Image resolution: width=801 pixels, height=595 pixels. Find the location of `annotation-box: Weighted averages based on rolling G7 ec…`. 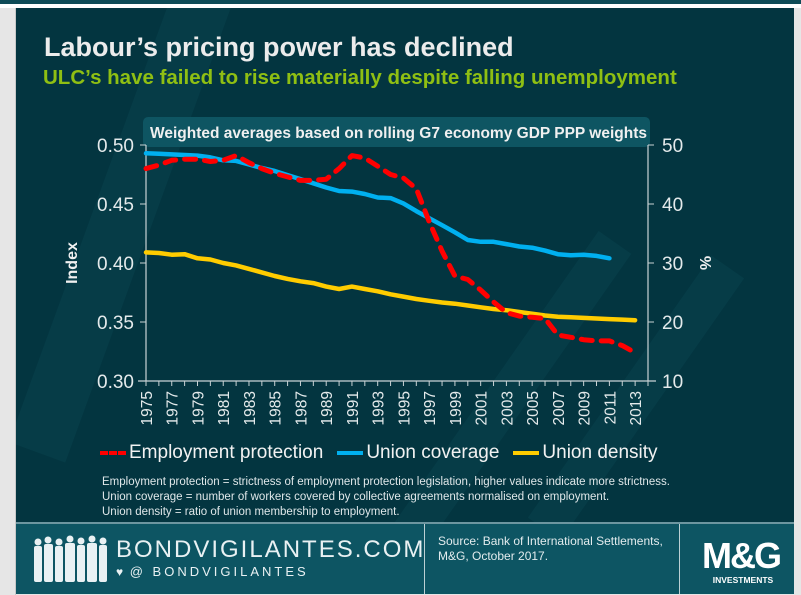

annotation-box: Weighted averages based on rolling G7 ec… is located at coordinates (396, 132).